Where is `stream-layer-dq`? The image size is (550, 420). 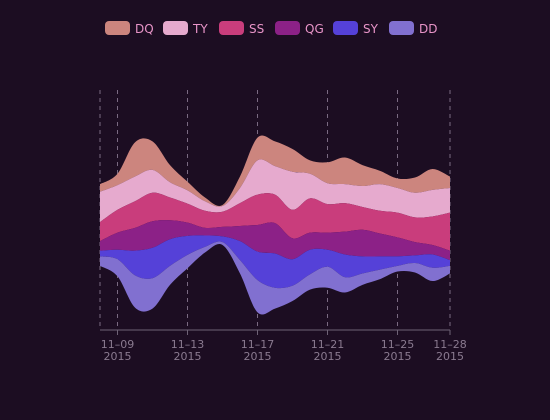 stream-layer-dq is located at coordinates (275, 171).